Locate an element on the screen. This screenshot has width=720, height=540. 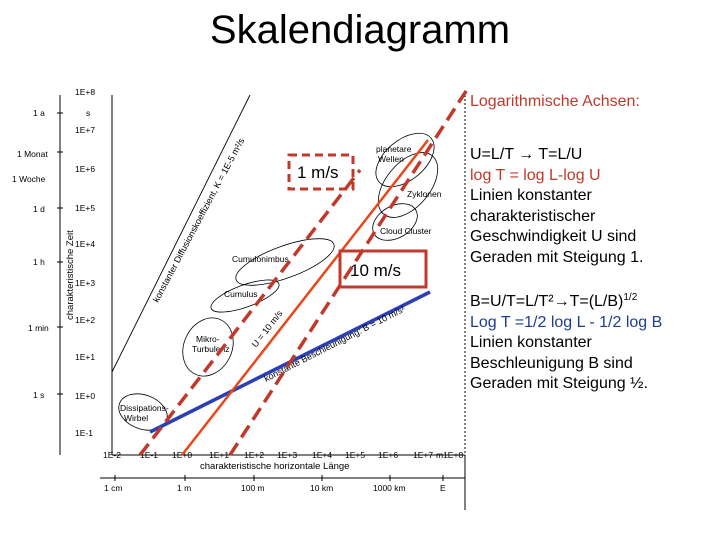
x-unit-100m: 100 m is located at coordinates (253, 488).